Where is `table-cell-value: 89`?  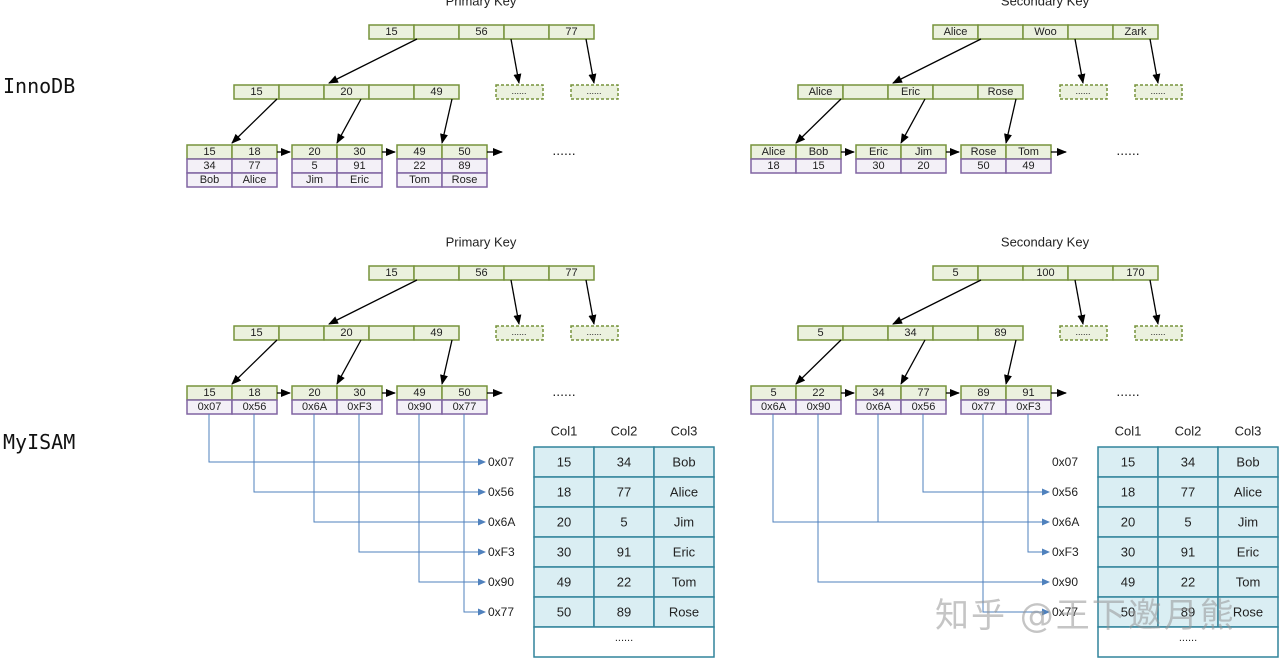 table-cell-value: 89 is located at coordinates (1188, 612).